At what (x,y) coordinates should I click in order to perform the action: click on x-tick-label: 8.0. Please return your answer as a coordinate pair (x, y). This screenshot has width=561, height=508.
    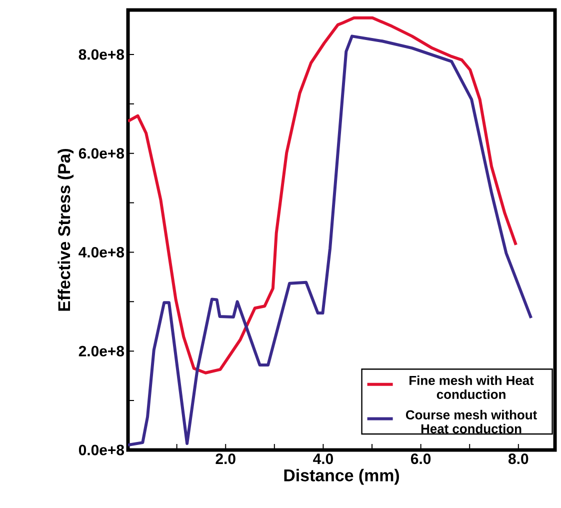
    Looking at the image, I should click on (518, 459).